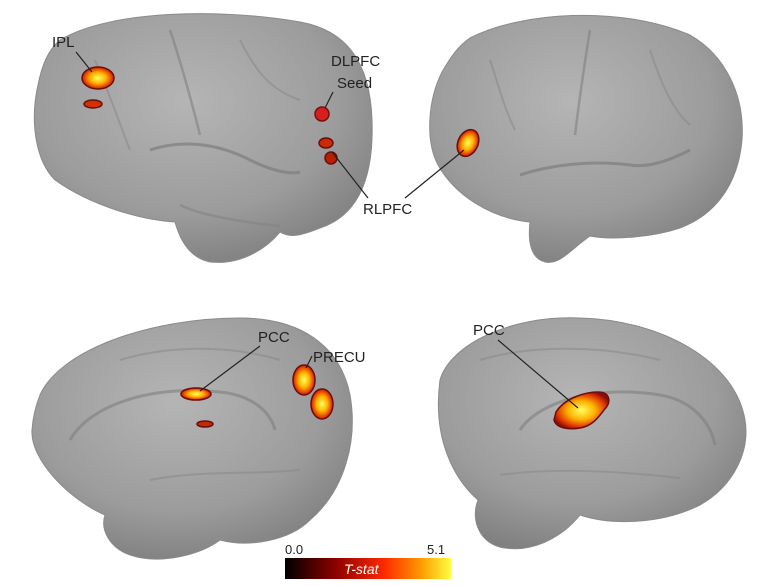 This screenshot has height=586, width=767. Describe the element at coordinates (270, 70) in the screenshot. I see `left-lateral-fold` at that location.